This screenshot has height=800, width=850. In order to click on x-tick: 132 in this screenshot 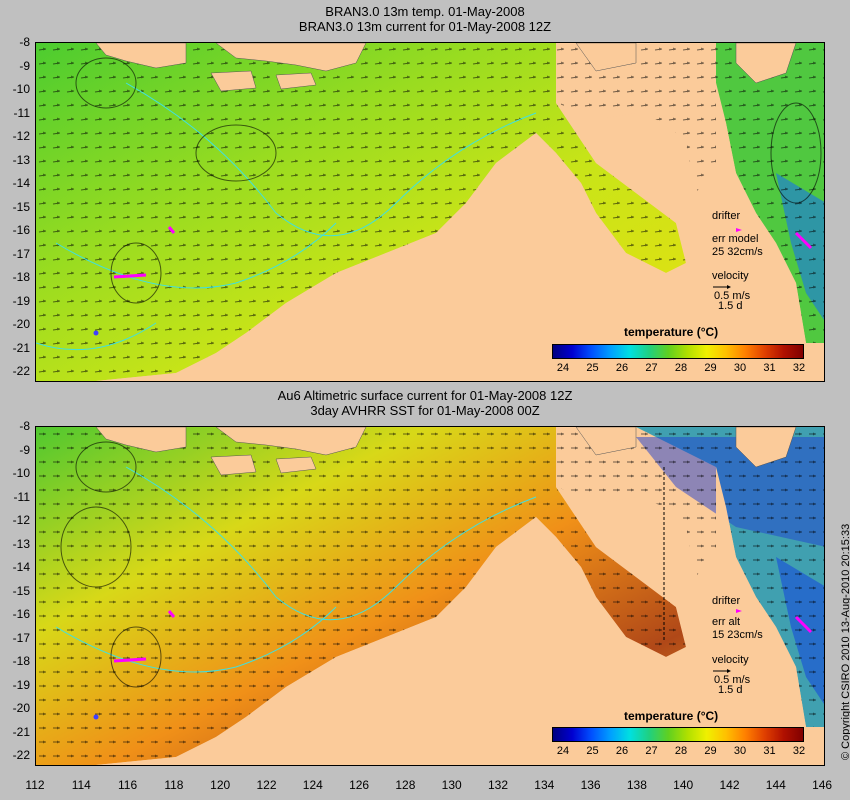, I will do `click(498, 785)`.